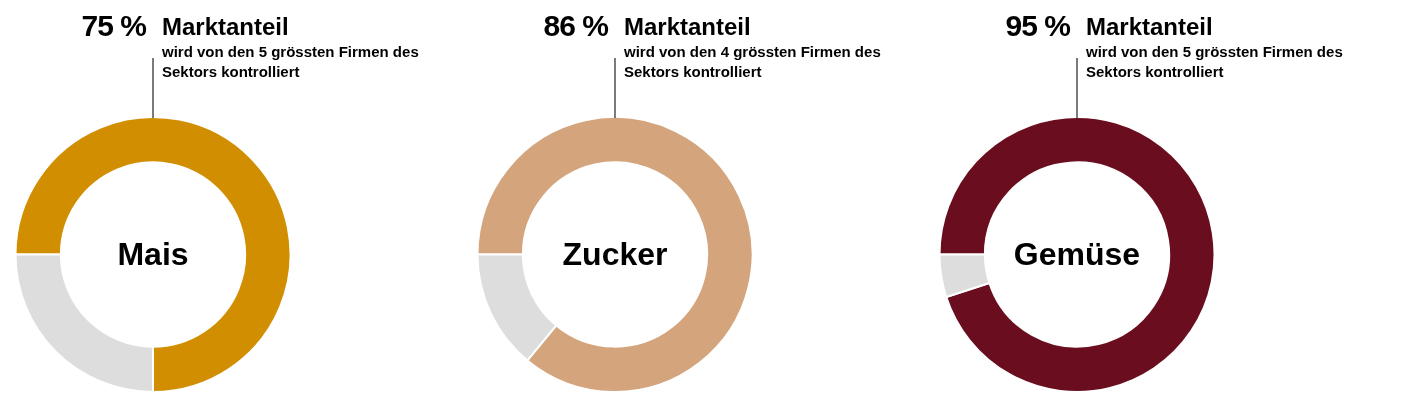 The height and width of the screenshot is (403, 1405). What do you see at coordinates (1077, 254) in the screenshot?
I see `text: Gemüse` at bounding box center [1077, 254].